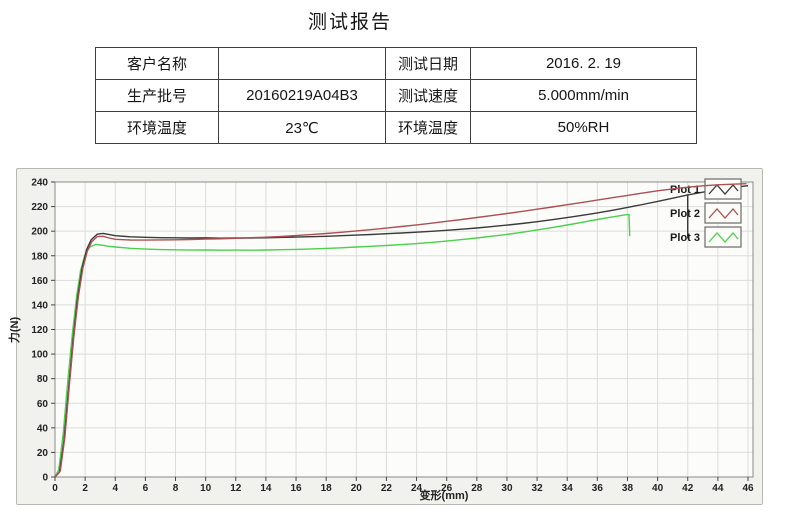 The height and width of the screenshot is (520, 790). What do you see at coordinates (428, 127) in the screenshot?
I see `ambient-humidity-label: 环境温度` at bounding box center [428, 127].